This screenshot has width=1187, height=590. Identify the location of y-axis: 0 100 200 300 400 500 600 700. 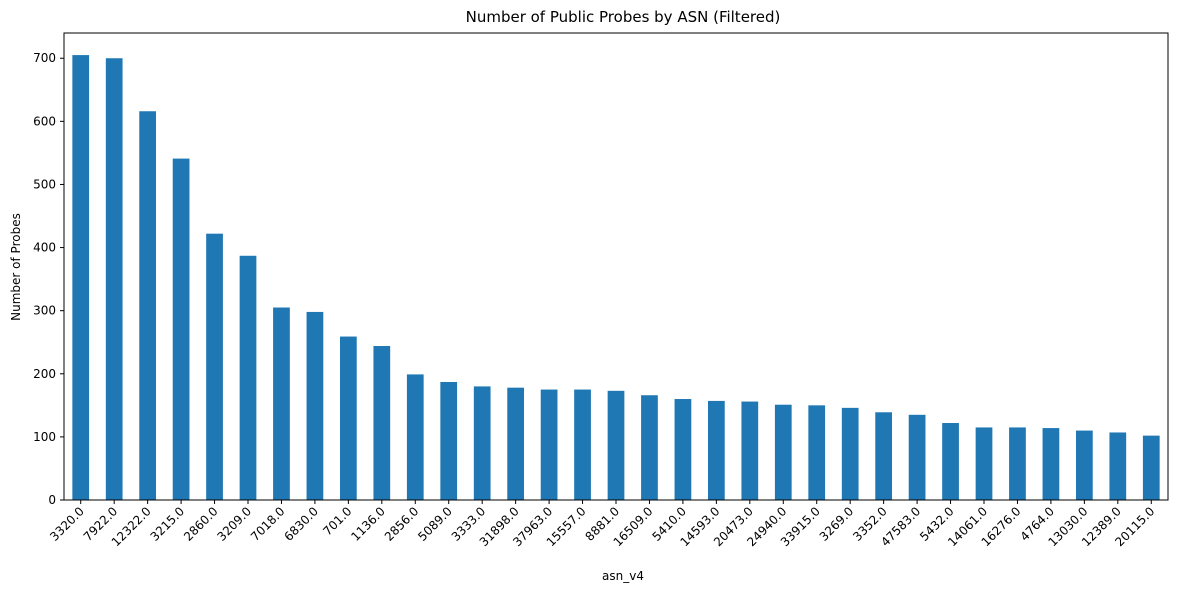
(48, 279).